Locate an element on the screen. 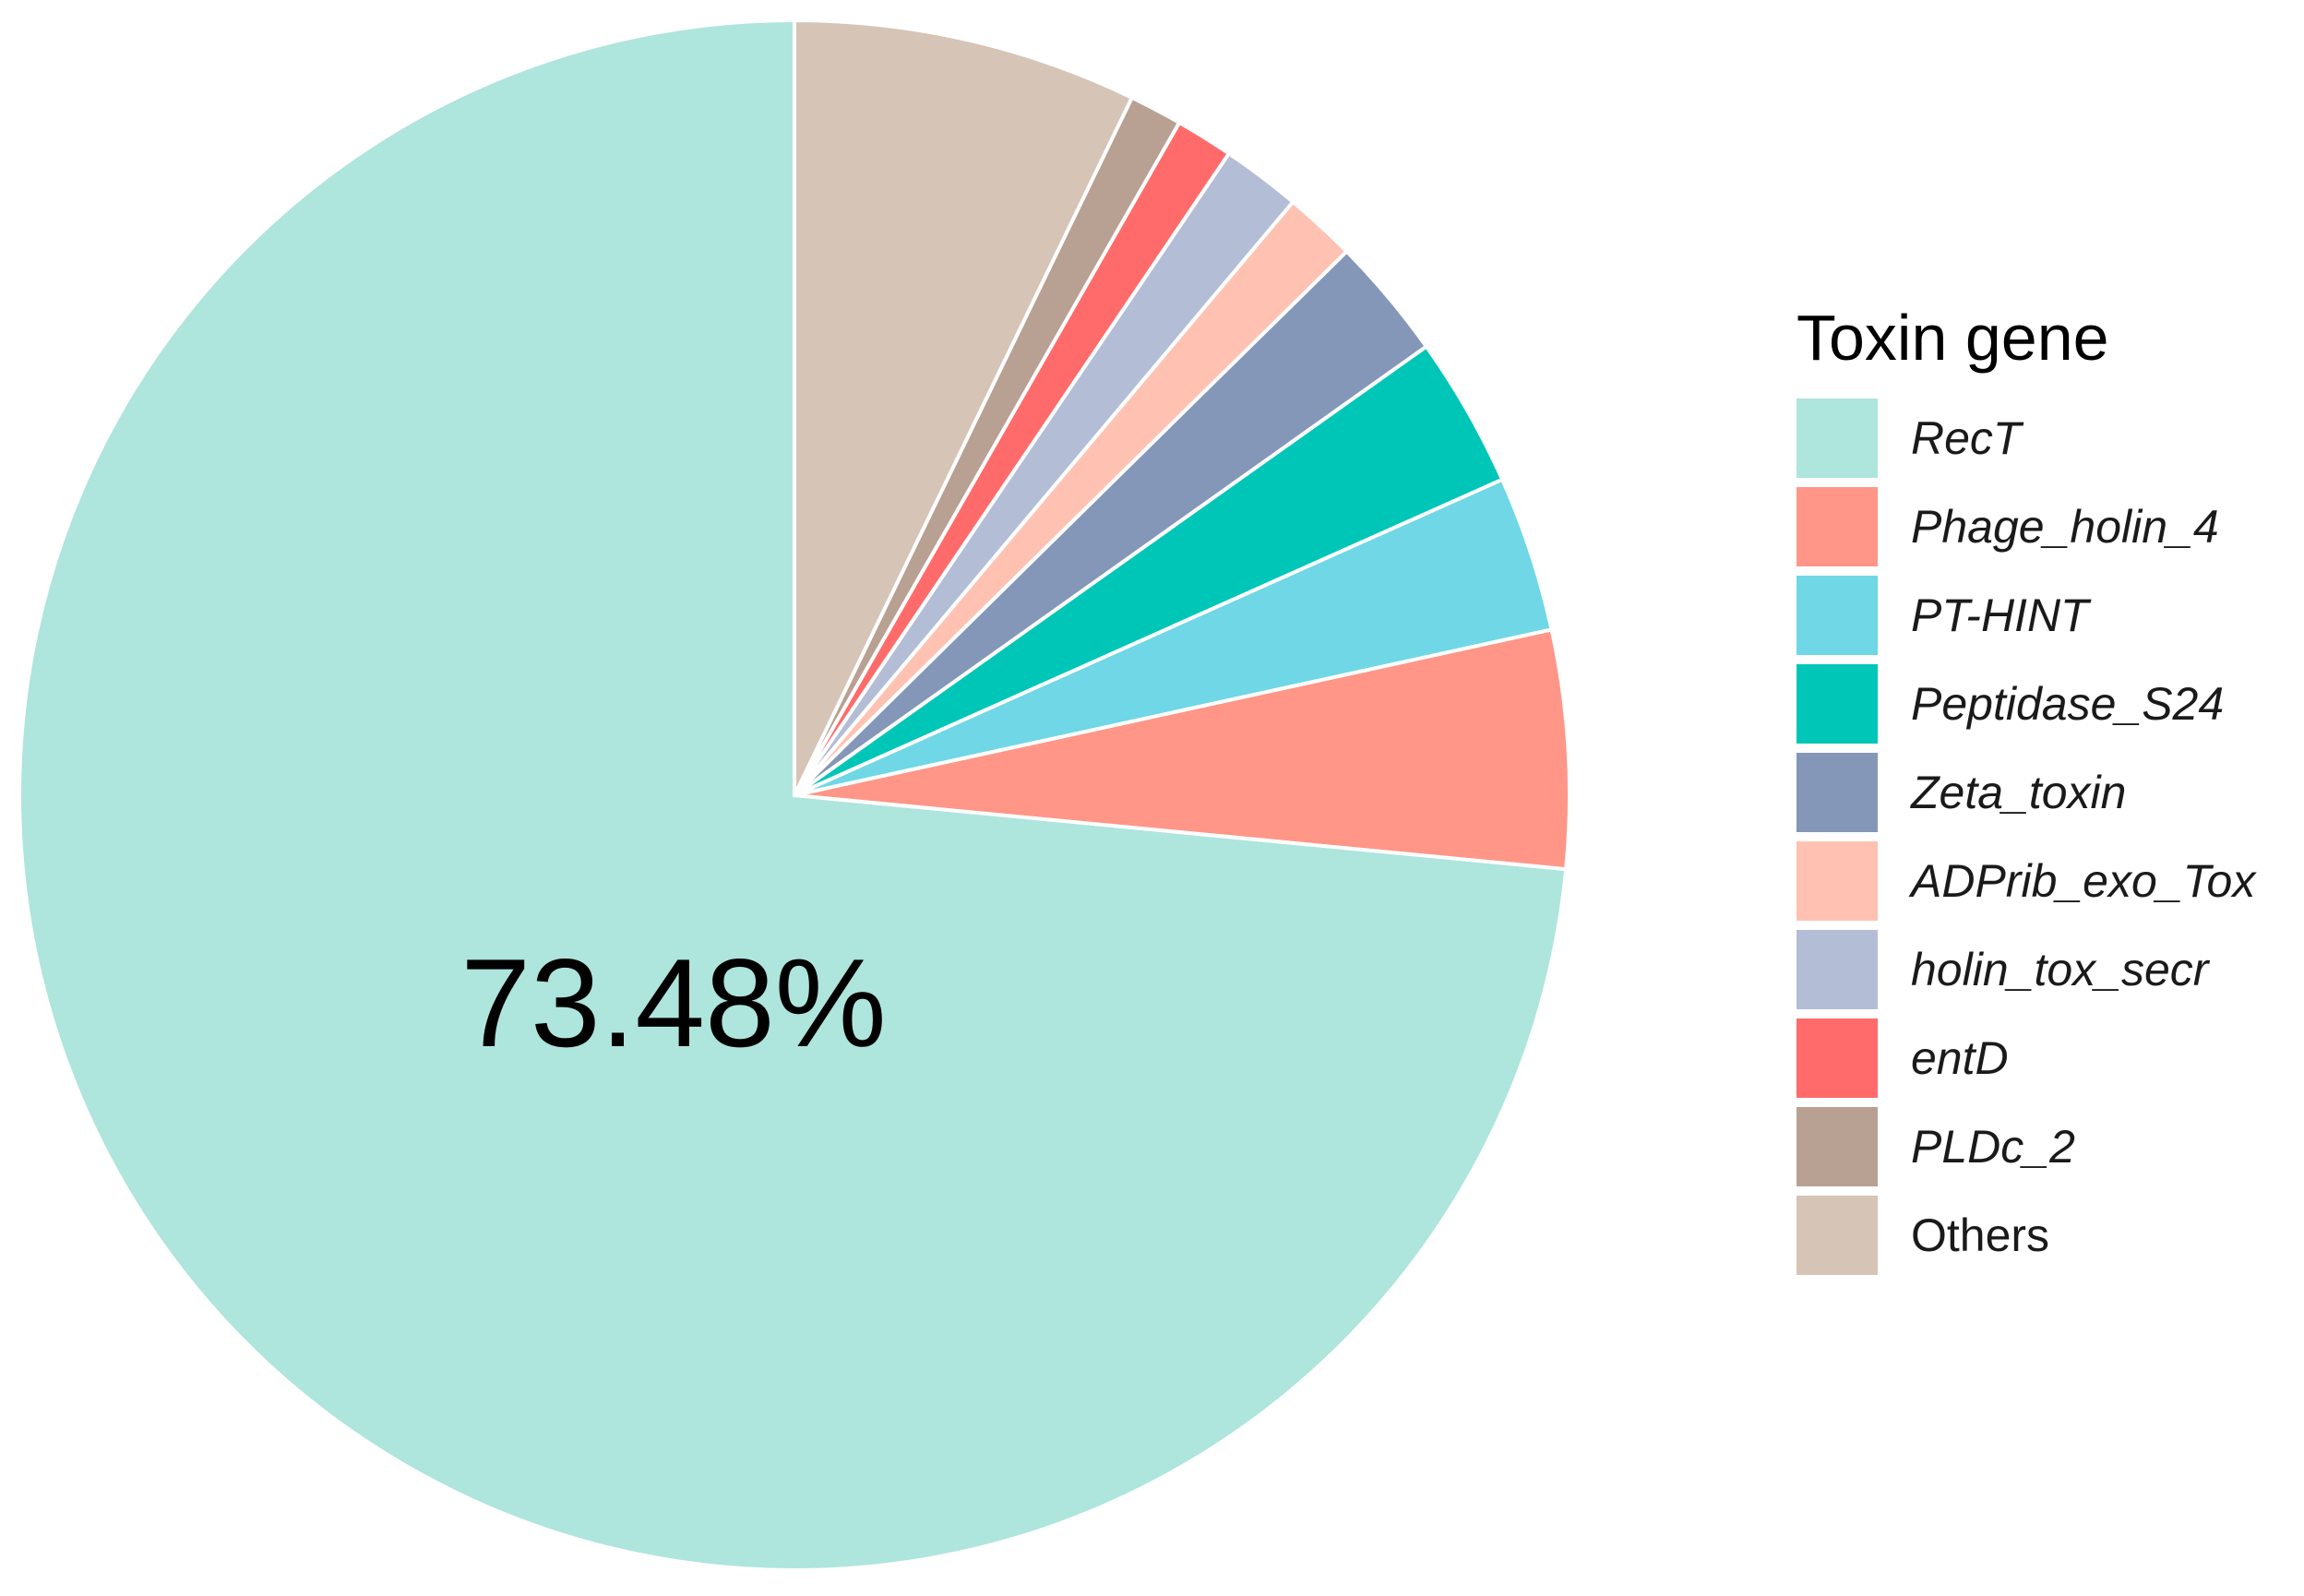 The height and width of the screenshot is (1596, 2304). legend-key-holin-tox-secr is located at coordinates (1837, 969).